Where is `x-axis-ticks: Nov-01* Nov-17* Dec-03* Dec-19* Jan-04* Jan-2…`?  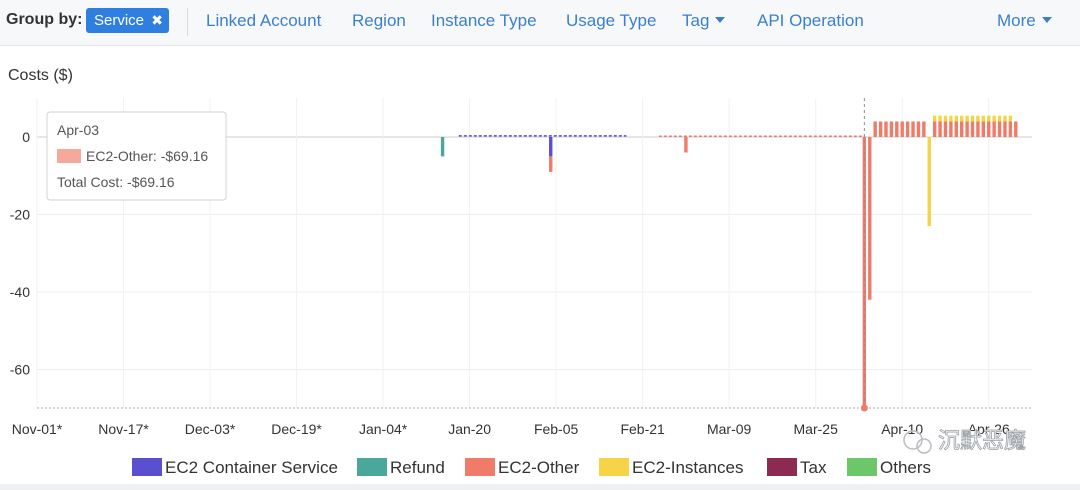
x-axis-ticks: Nov-01* Nov-17* Dec-03* Dec-19* Jan-04* Jan-2… is located at coordinates (511, 429).